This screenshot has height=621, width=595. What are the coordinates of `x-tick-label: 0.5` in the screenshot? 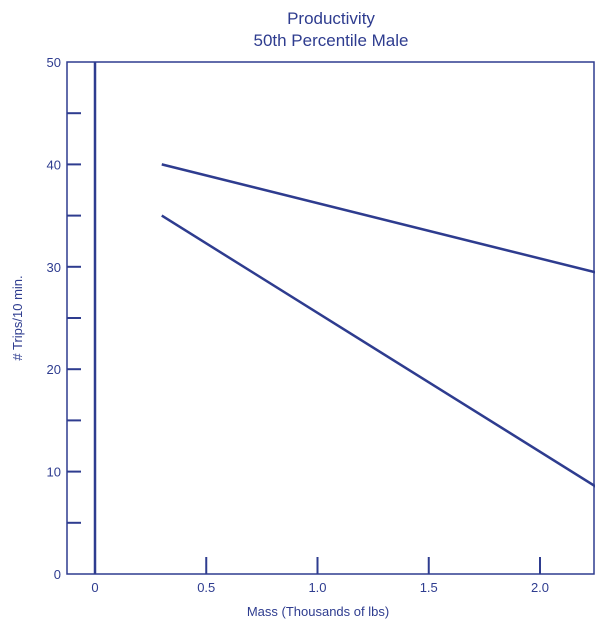 It's located at (206, 587).